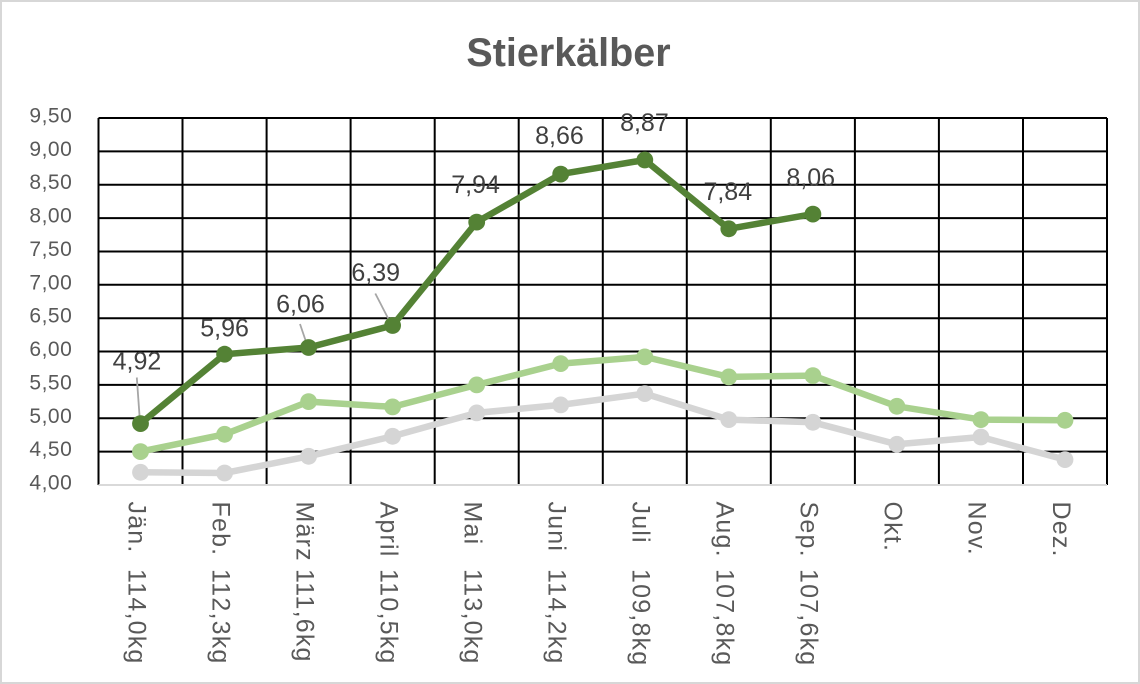 This screenshot has width=1140, height=684. What do you see at coordinates (50, 182) in the screenshot?
I see `svg-text: 8,50` at bounding box center [50, 182].